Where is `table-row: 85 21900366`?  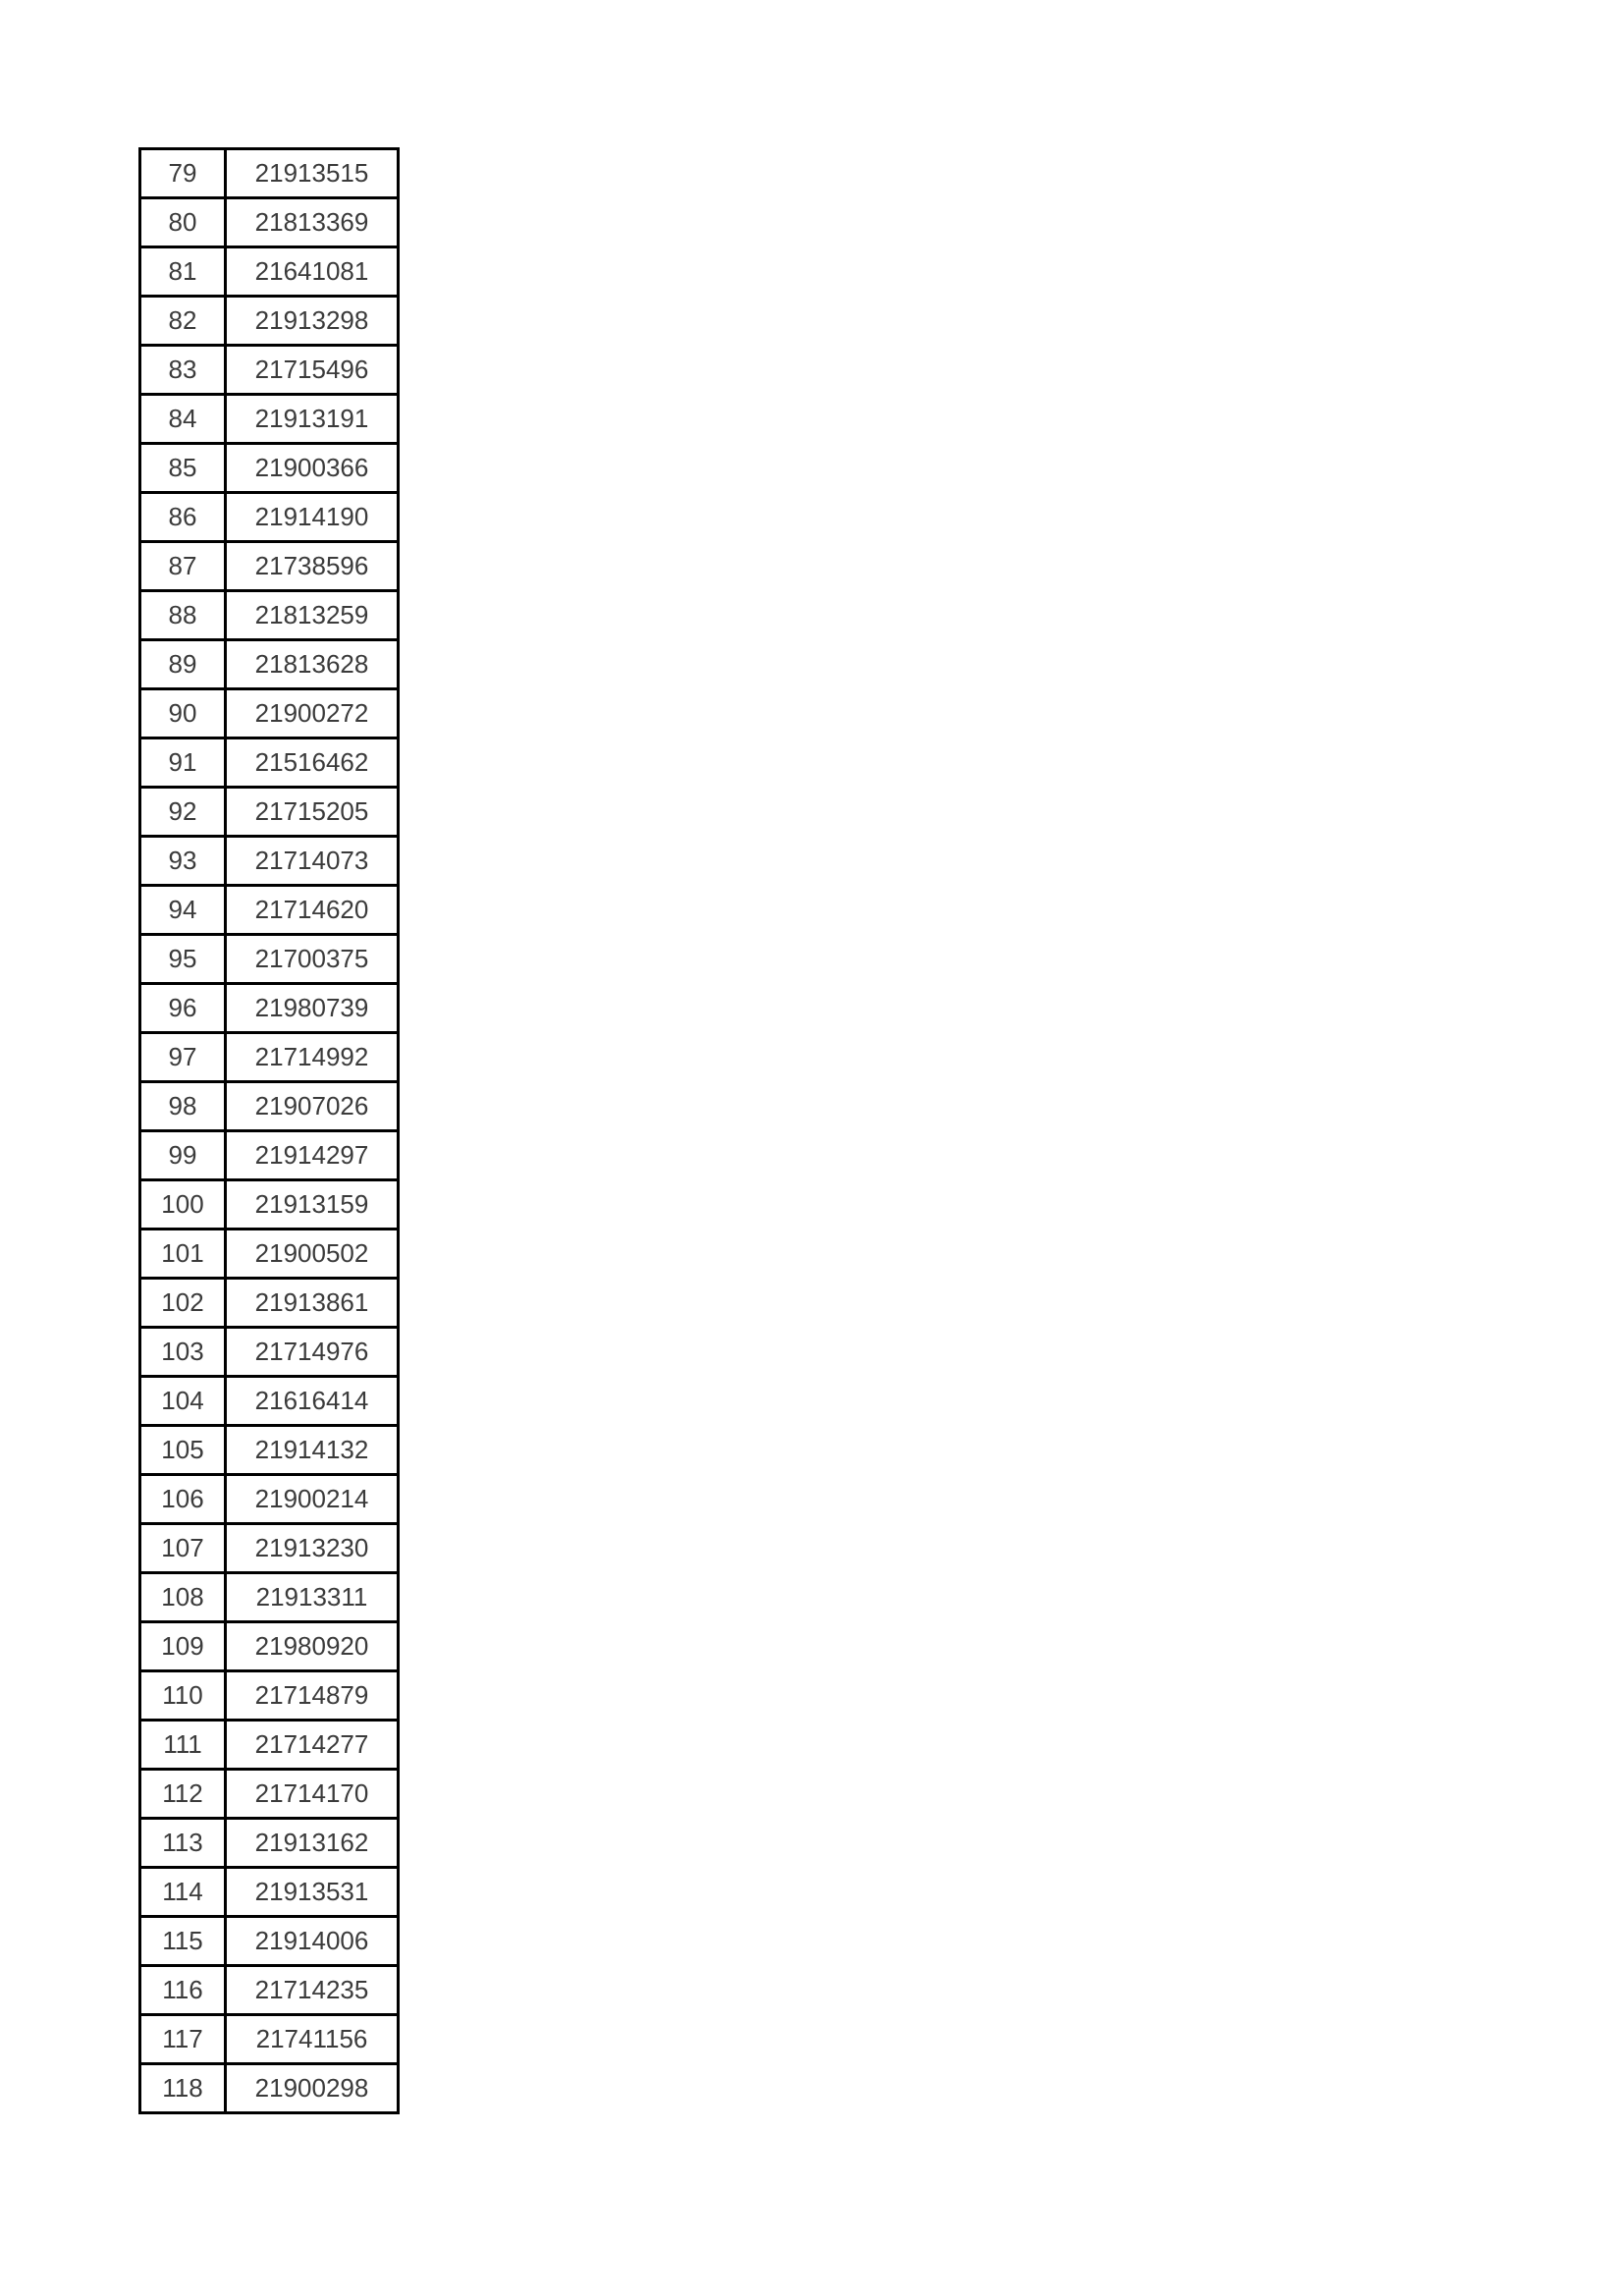
table-row: 85 21900366 is located at coordinates (269, 468).